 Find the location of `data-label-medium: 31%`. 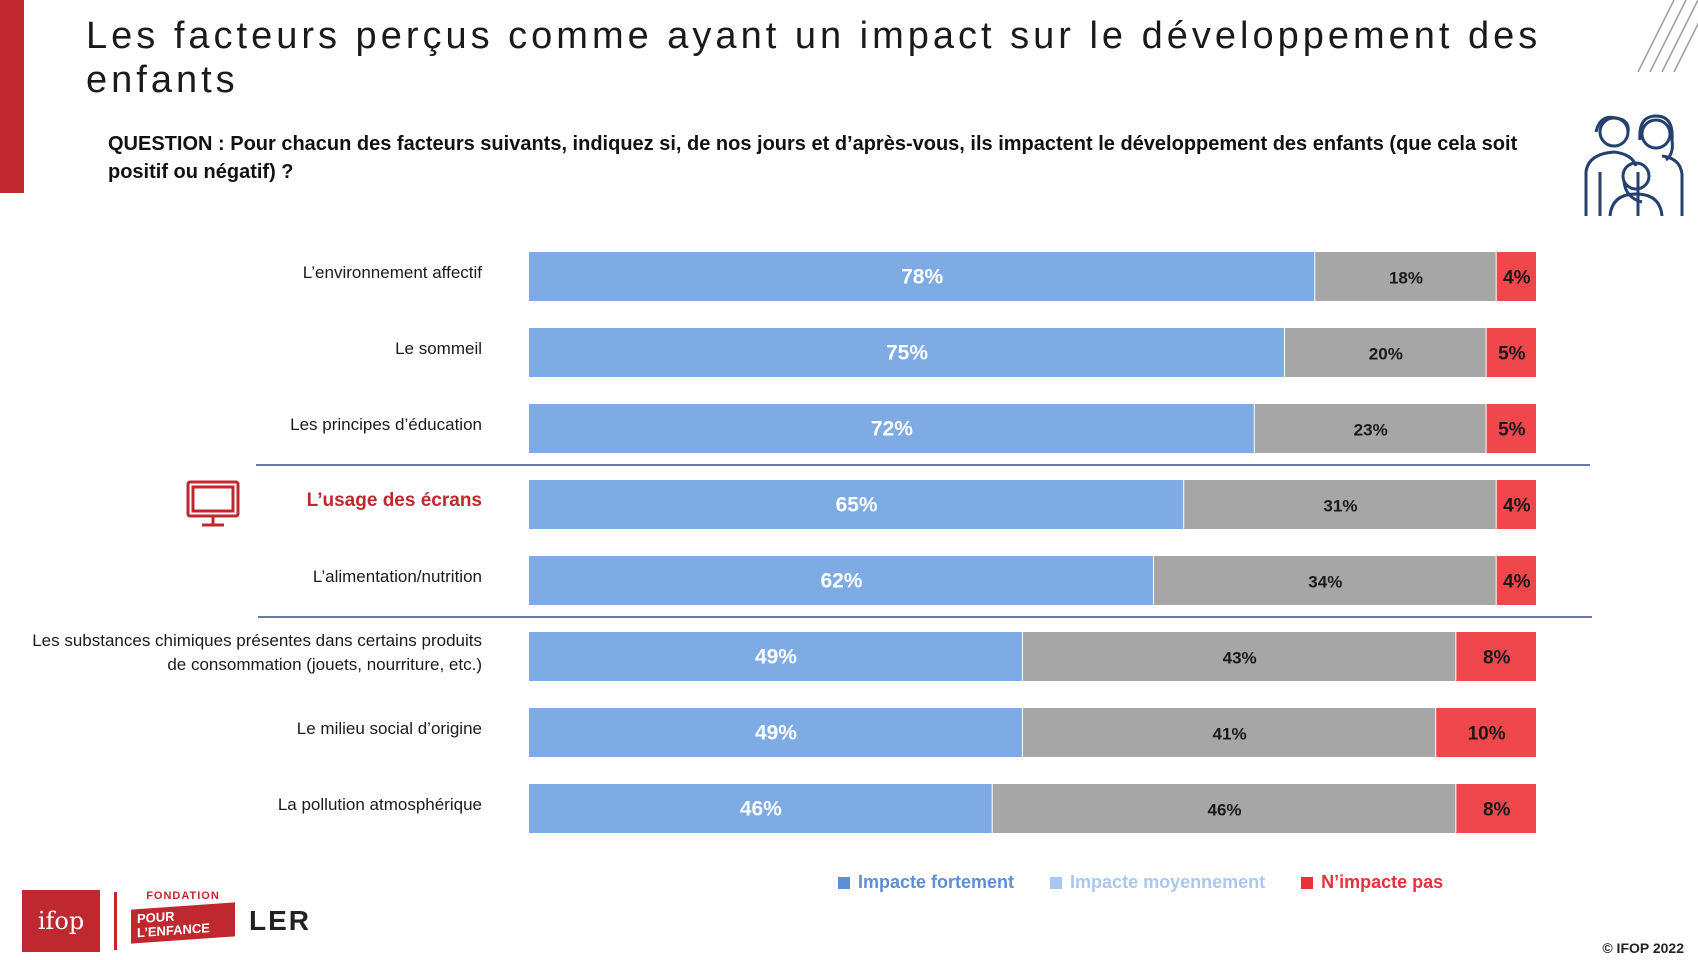

data-label-medium: 31% is located at coordinates (1340, 506).